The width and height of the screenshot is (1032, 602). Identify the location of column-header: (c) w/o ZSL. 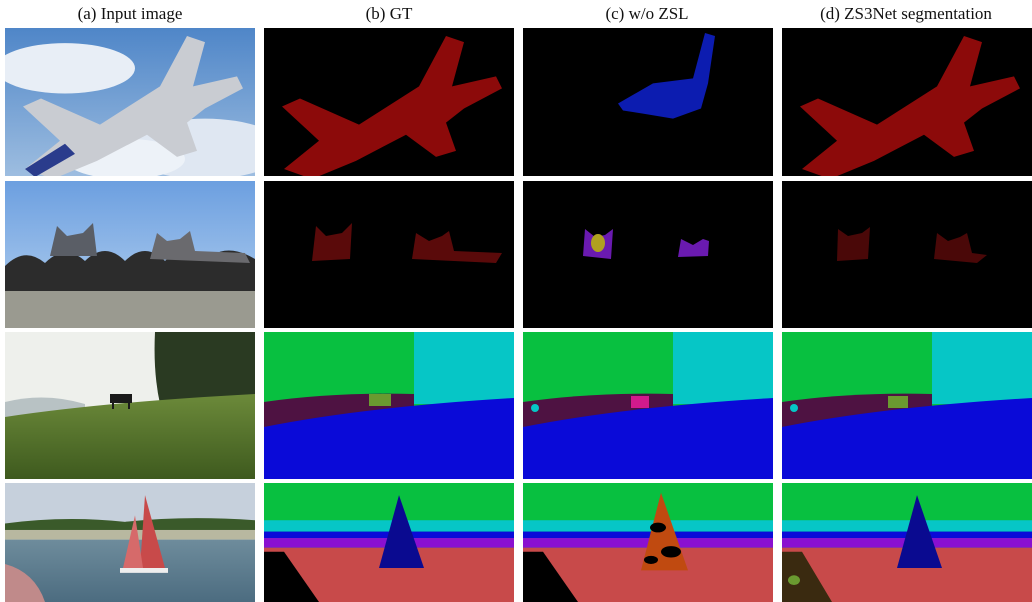
(646, 13).